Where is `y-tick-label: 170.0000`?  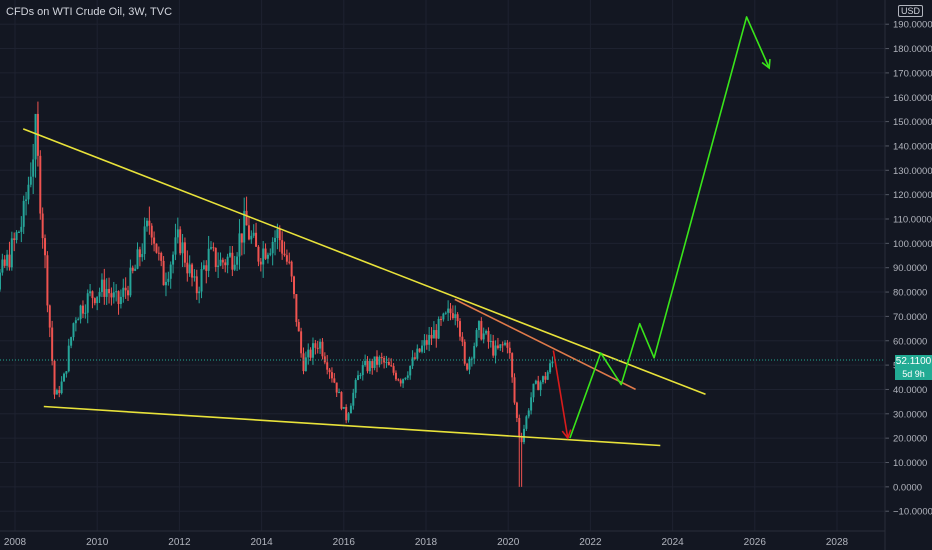 y-tick-label: 170.0000 is located at coordinates (912, 73).